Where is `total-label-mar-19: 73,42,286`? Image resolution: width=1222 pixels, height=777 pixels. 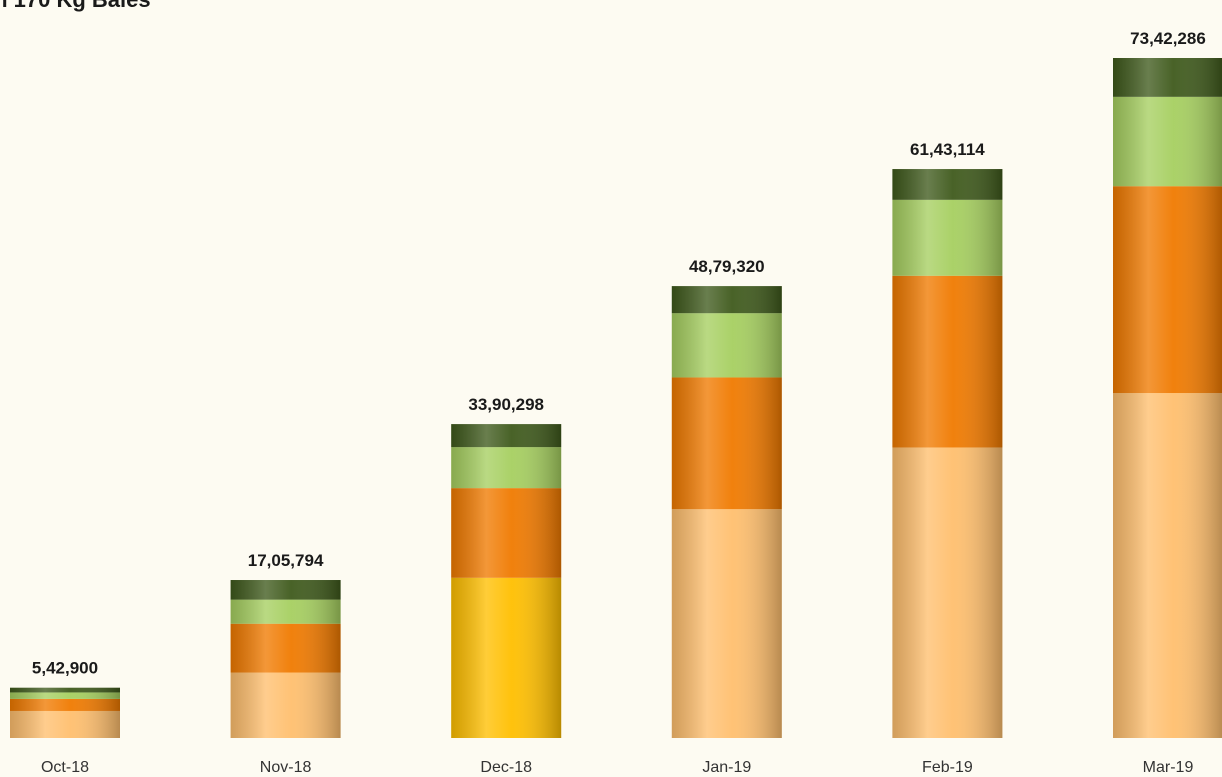 total-label-mar-19: 73,42,286 is located at coordinates (1168, 38).